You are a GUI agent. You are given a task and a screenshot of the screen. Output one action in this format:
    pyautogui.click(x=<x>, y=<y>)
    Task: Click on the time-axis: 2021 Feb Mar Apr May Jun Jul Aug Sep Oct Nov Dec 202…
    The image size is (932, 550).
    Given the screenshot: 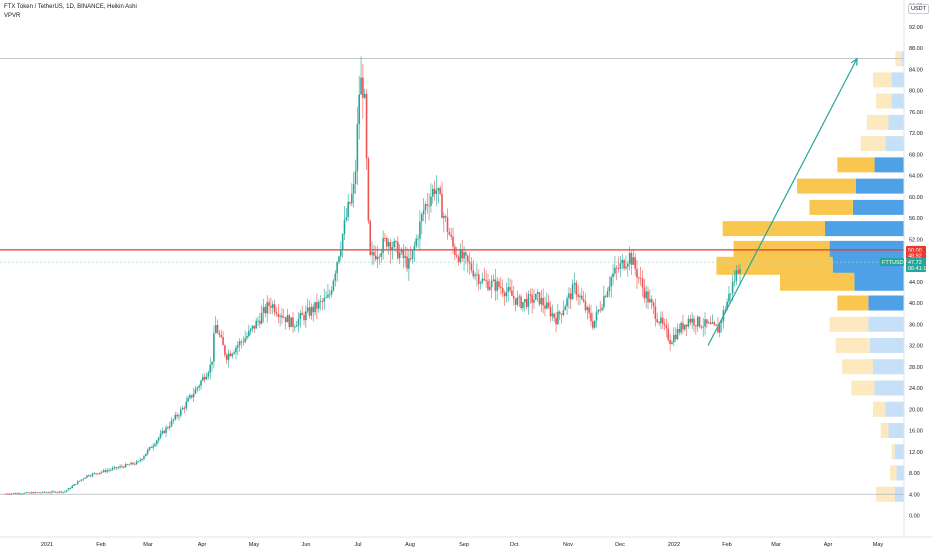 What is the action you would take?
    pyautogui.click(x=462, y=545)
    